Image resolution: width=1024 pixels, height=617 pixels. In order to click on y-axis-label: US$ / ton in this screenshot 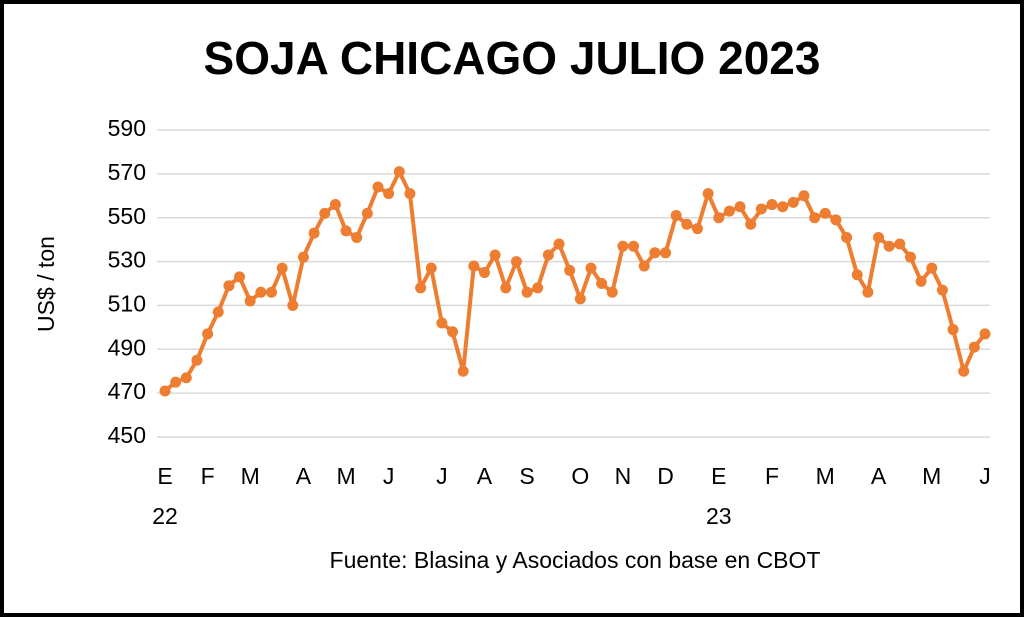, I will do `click(46, 284)`.